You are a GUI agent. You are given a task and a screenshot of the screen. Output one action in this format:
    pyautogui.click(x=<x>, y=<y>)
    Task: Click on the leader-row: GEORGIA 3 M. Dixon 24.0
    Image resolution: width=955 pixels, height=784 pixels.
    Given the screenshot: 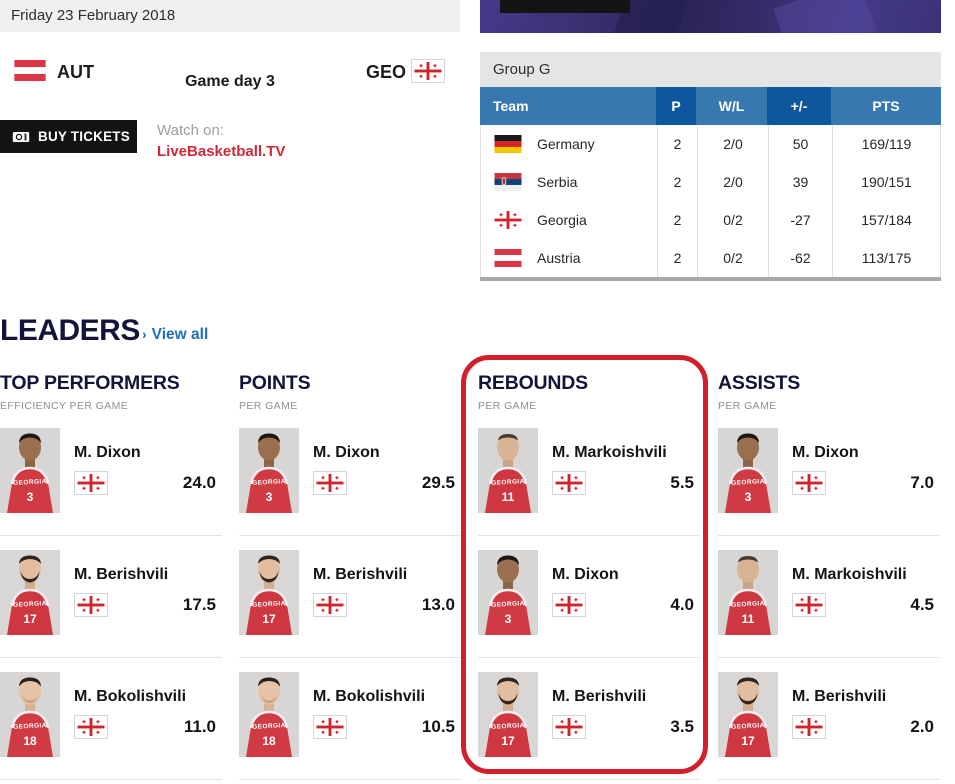 What is the action you would take?
    pyautogui.click(x=111, y=475)
    